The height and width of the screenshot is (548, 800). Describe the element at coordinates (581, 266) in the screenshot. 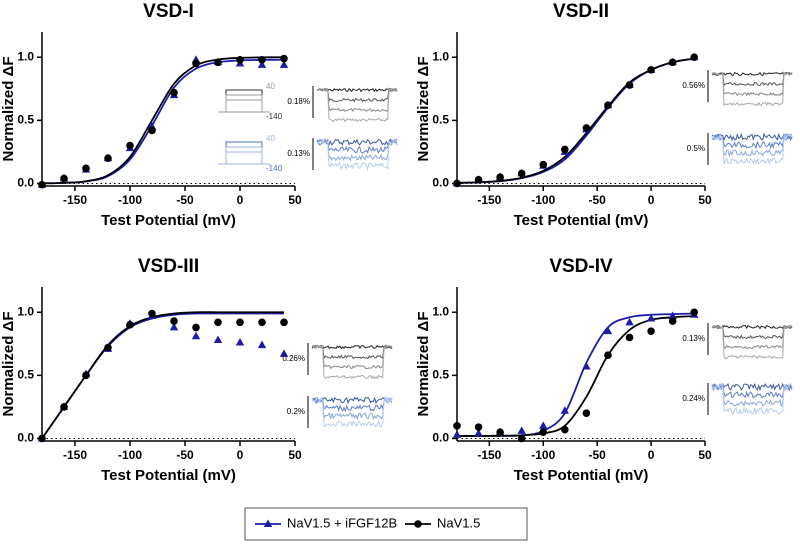

I see `chart-title: VSD-IV` at that location.